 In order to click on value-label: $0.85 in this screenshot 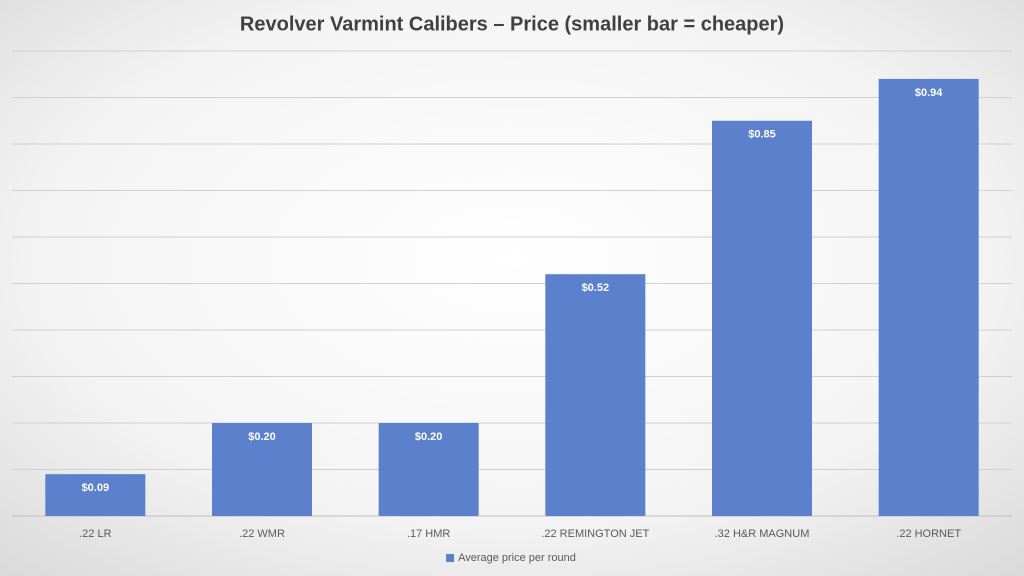, I will do `click(762, 135)`.